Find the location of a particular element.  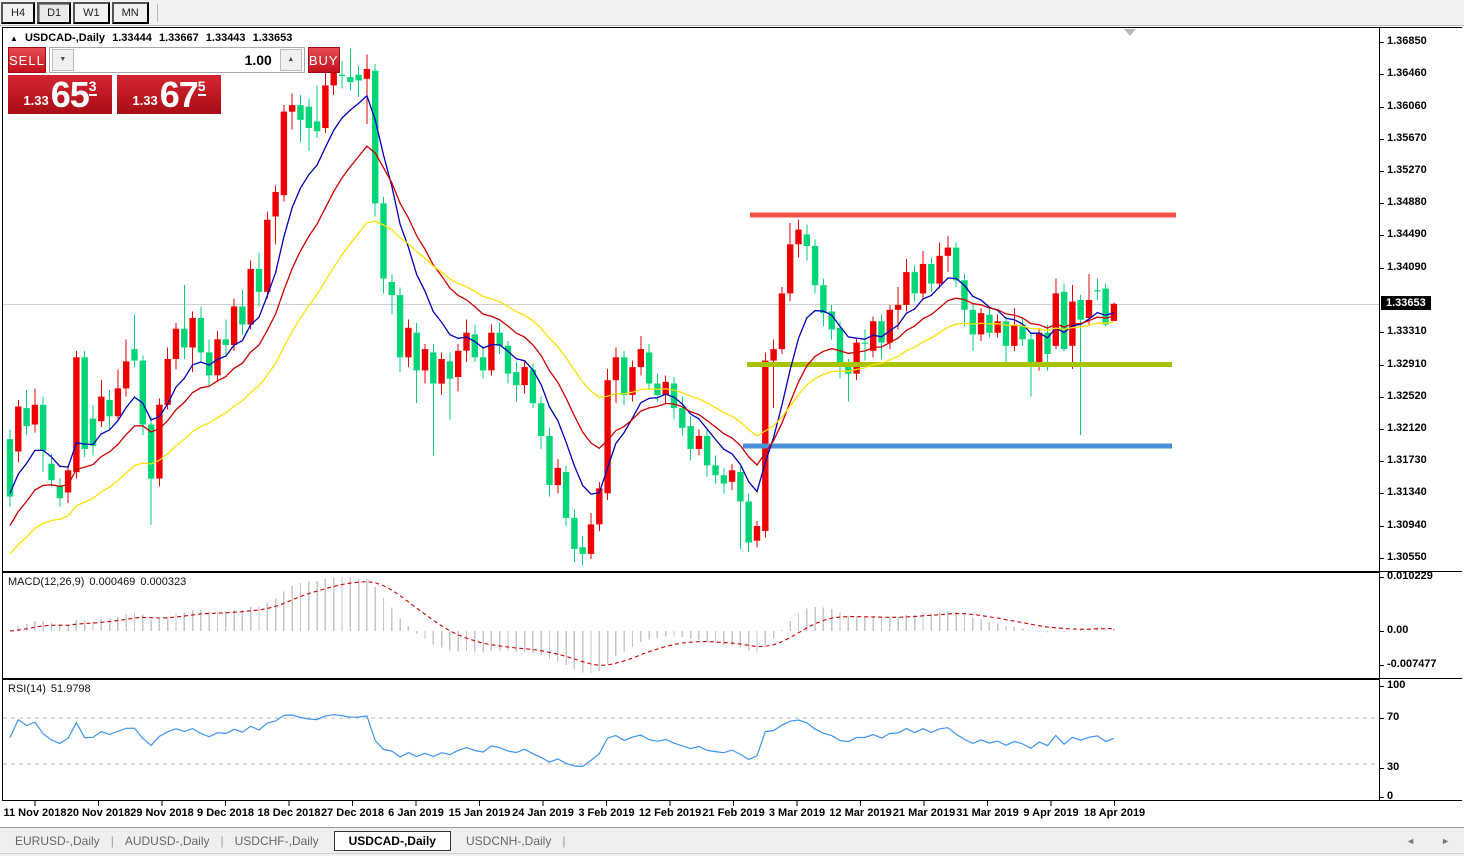

volume-increase-button: ▲ is located at coordinates (290, 60).